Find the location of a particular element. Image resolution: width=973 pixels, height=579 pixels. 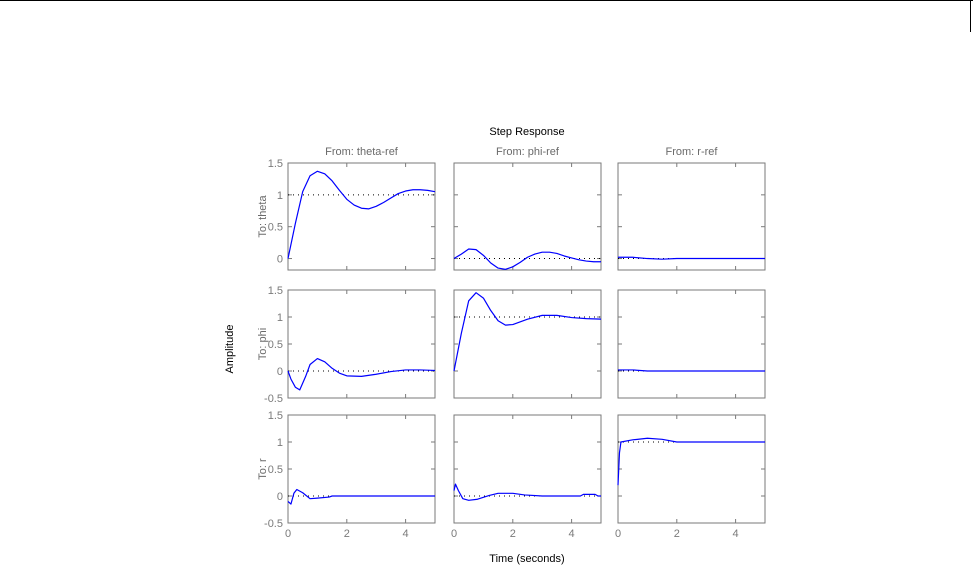

x-axis-label: Time (seconds) is located at coordinates (526, 559).